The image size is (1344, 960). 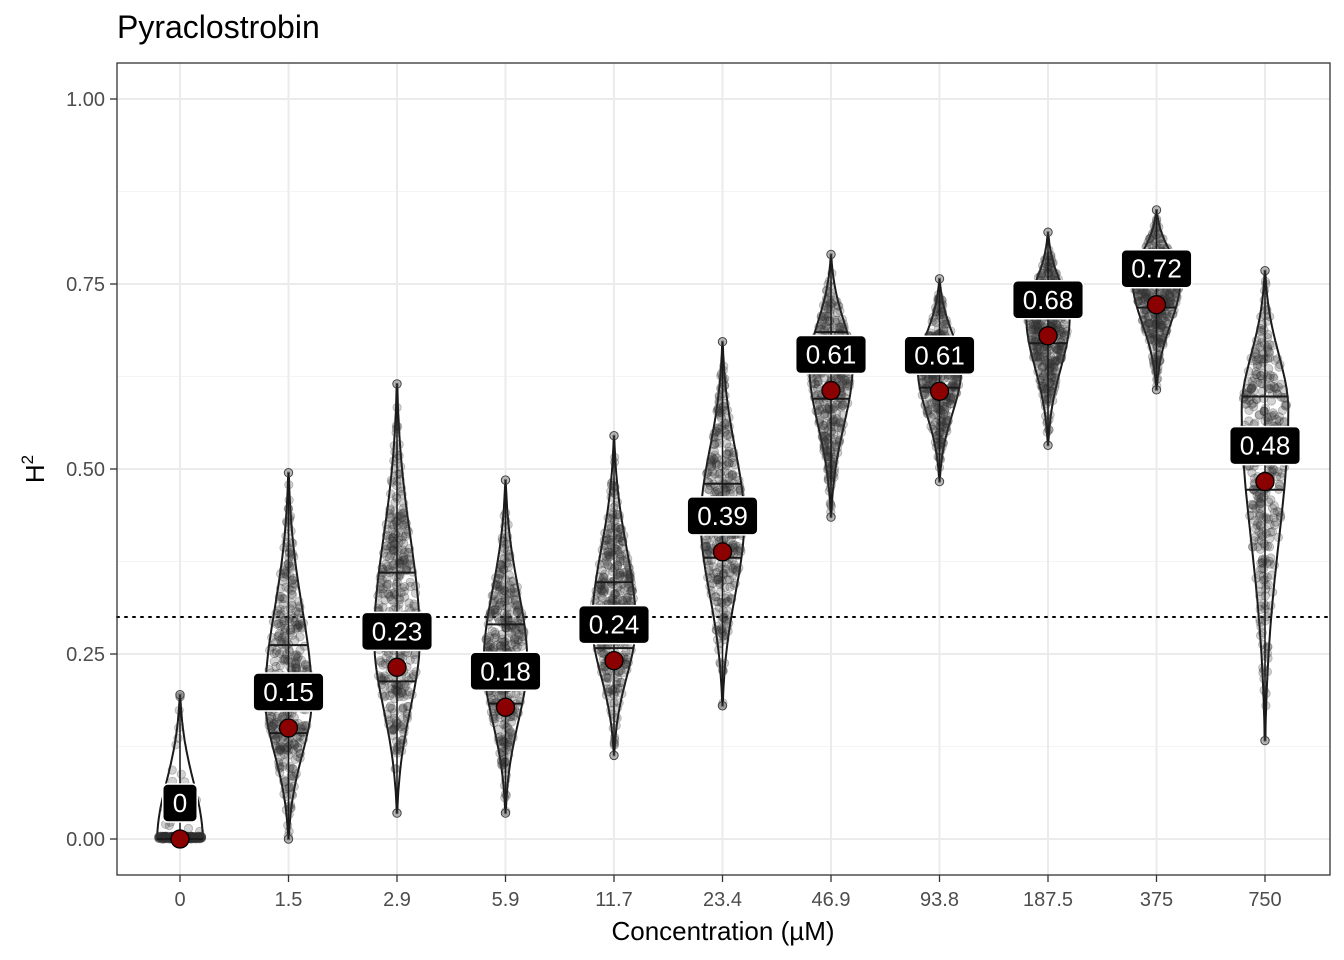 What do you see at coordinates (722, 516) in the screenshot?
I see `mean-label-text: 0.39` at bounding box center [722, 516].